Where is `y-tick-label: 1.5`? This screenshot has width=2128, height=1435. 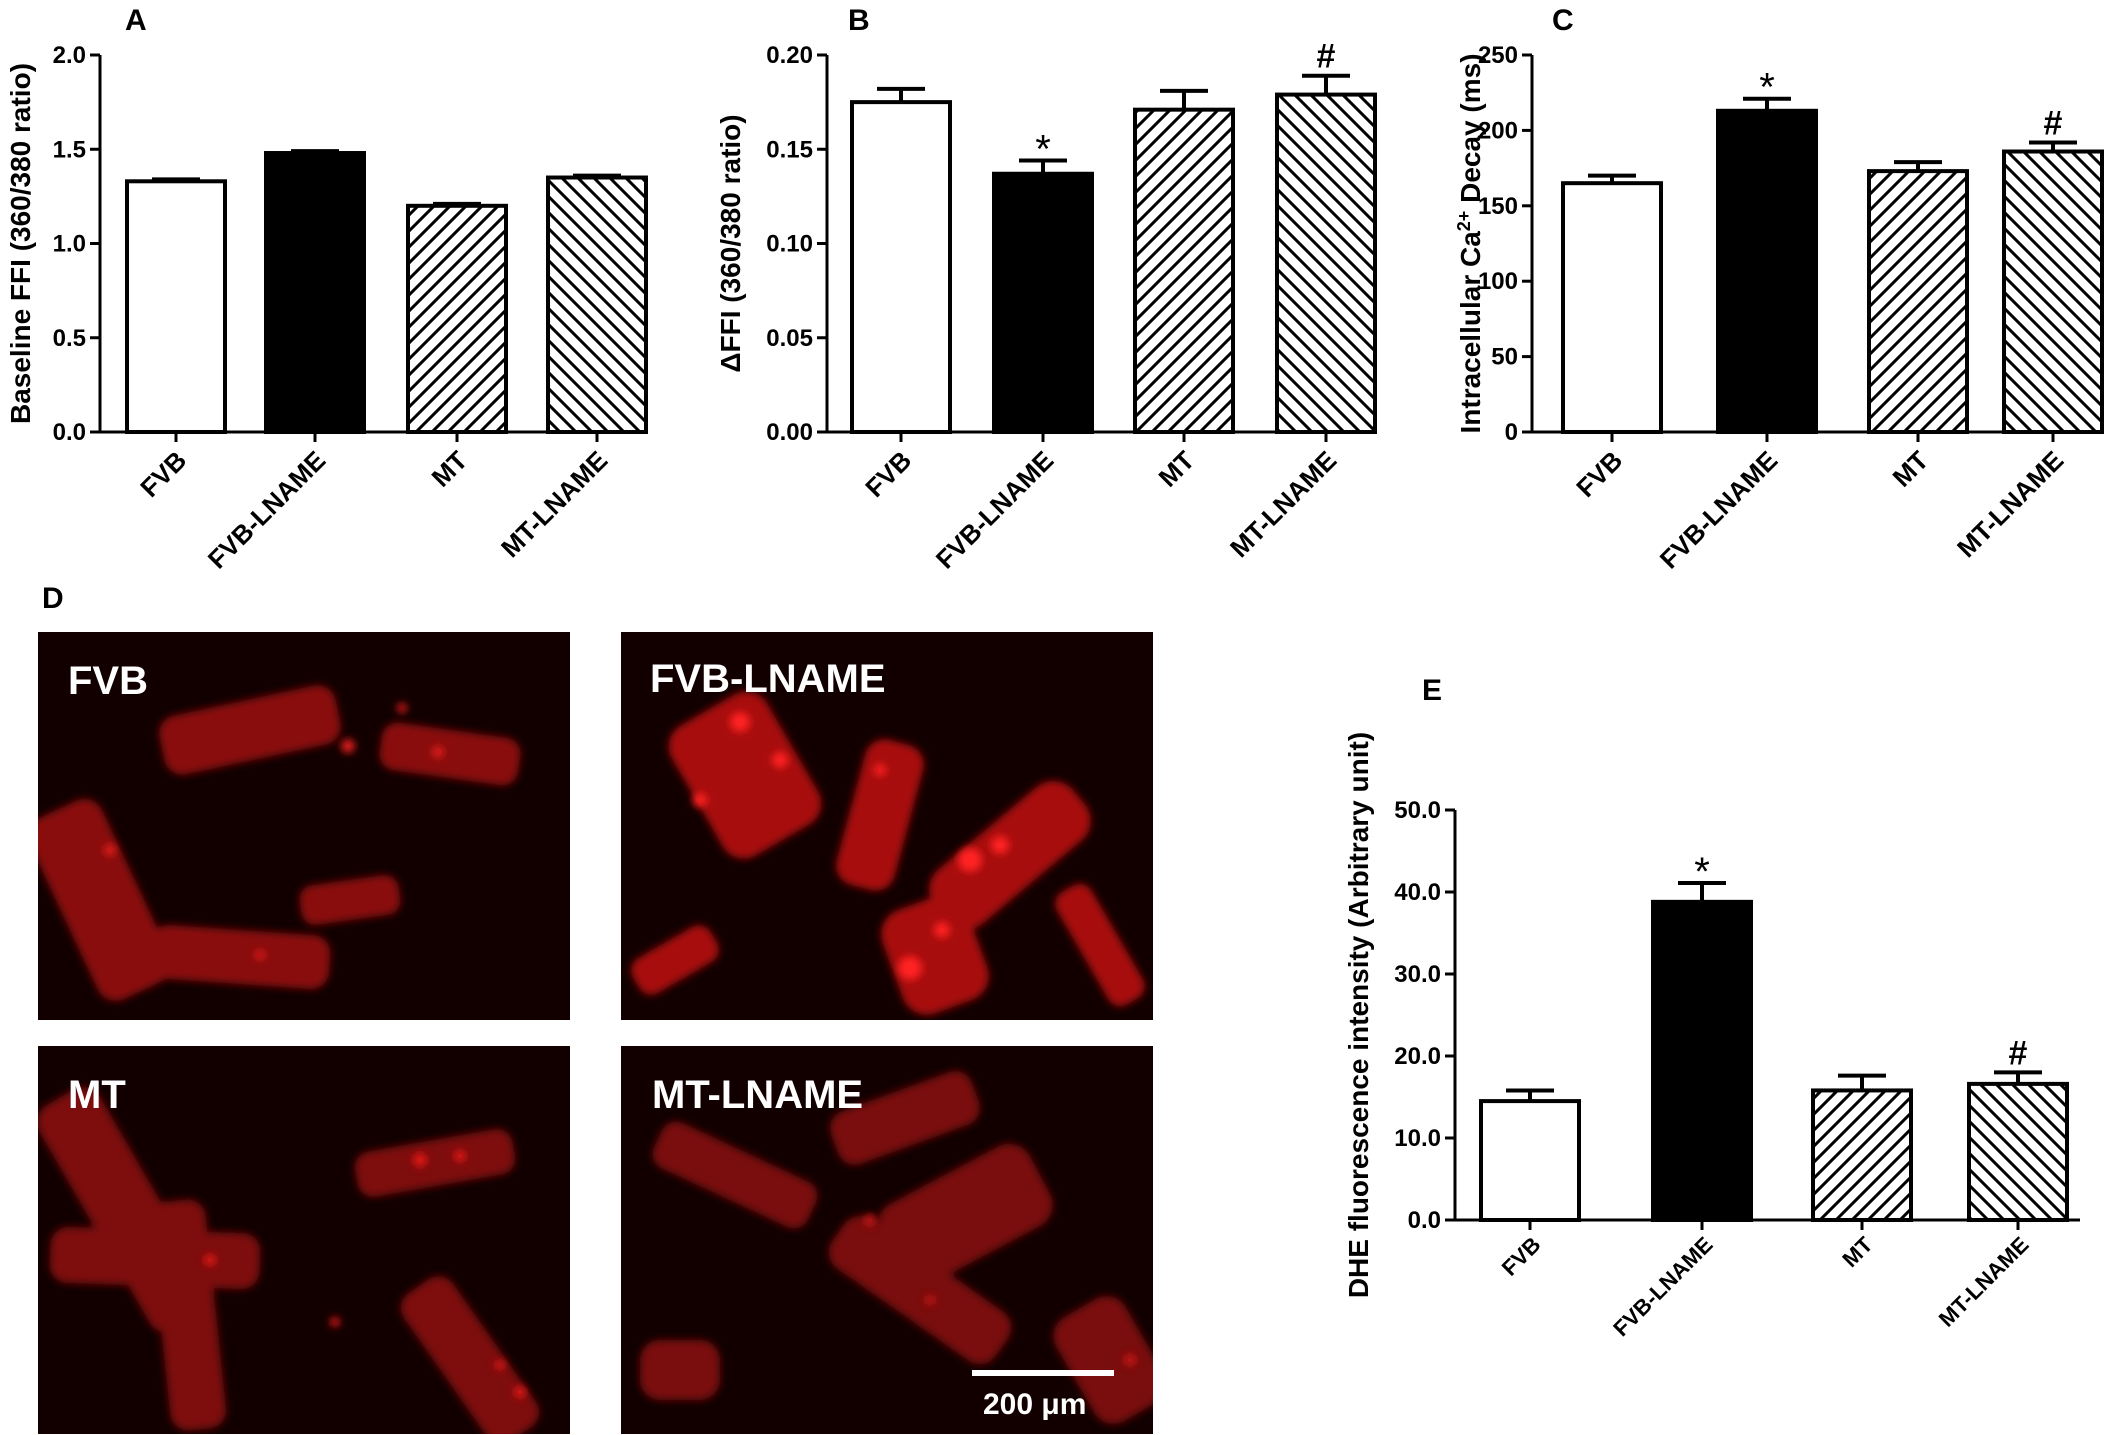 y-tick-label: 1.5 is located at coordinates (69, 149).